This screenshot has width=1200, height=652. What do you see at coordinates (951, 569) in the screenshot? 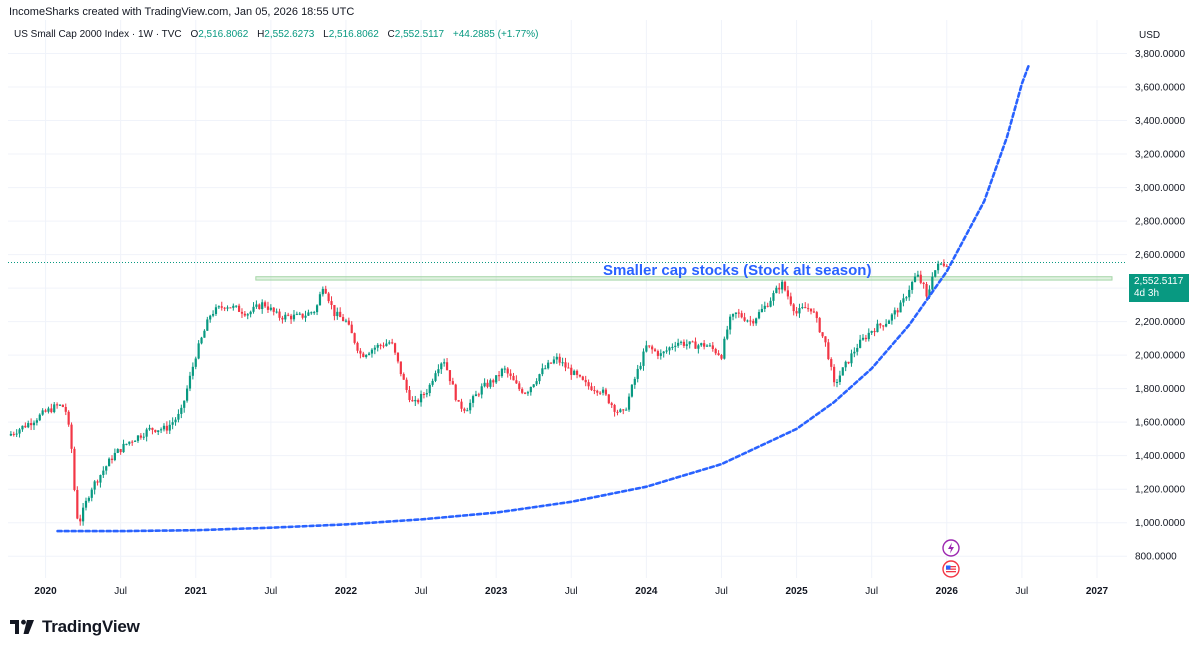
I see `us-flag-icon` at bounding box center [951, 569].